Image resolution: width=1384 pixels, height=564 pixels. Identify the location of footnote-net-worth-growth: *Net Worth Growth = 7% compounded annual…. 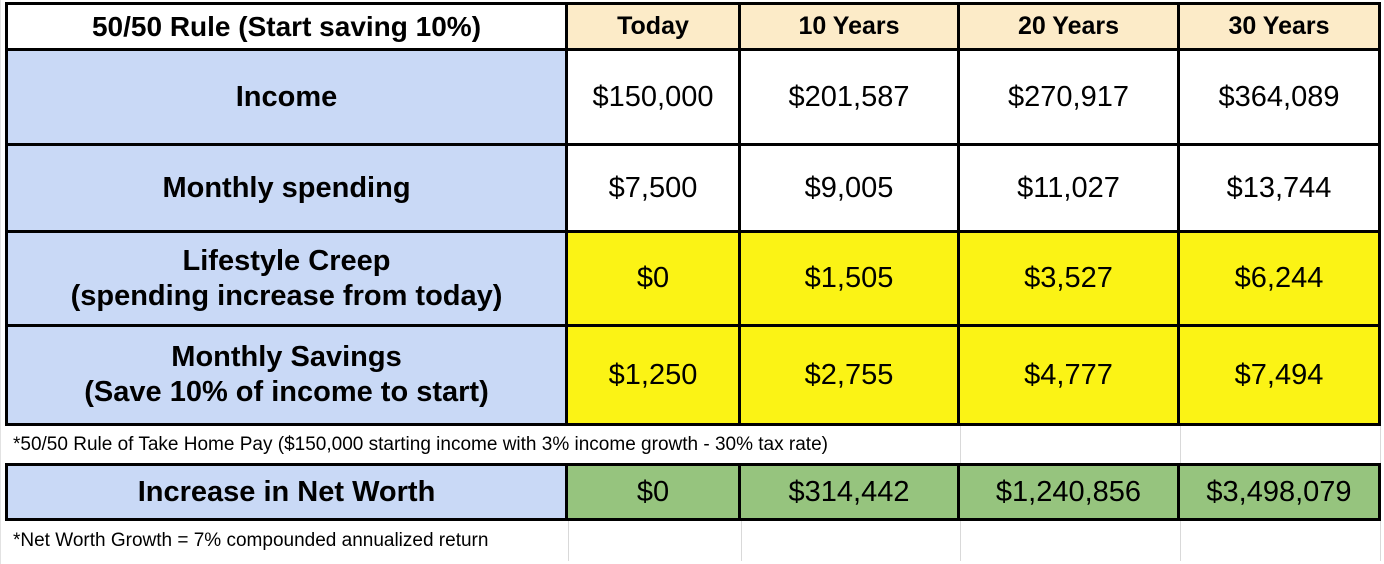
(286, 541).